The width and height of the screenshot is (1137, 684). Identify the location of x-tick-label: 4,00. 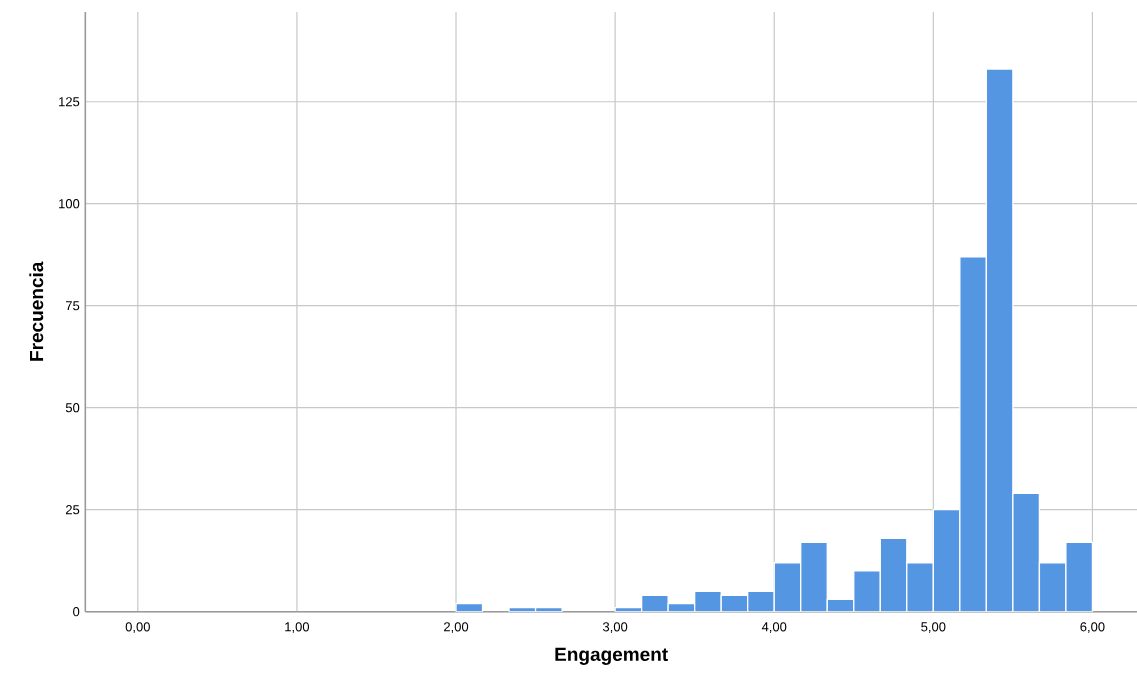
(774, 627).